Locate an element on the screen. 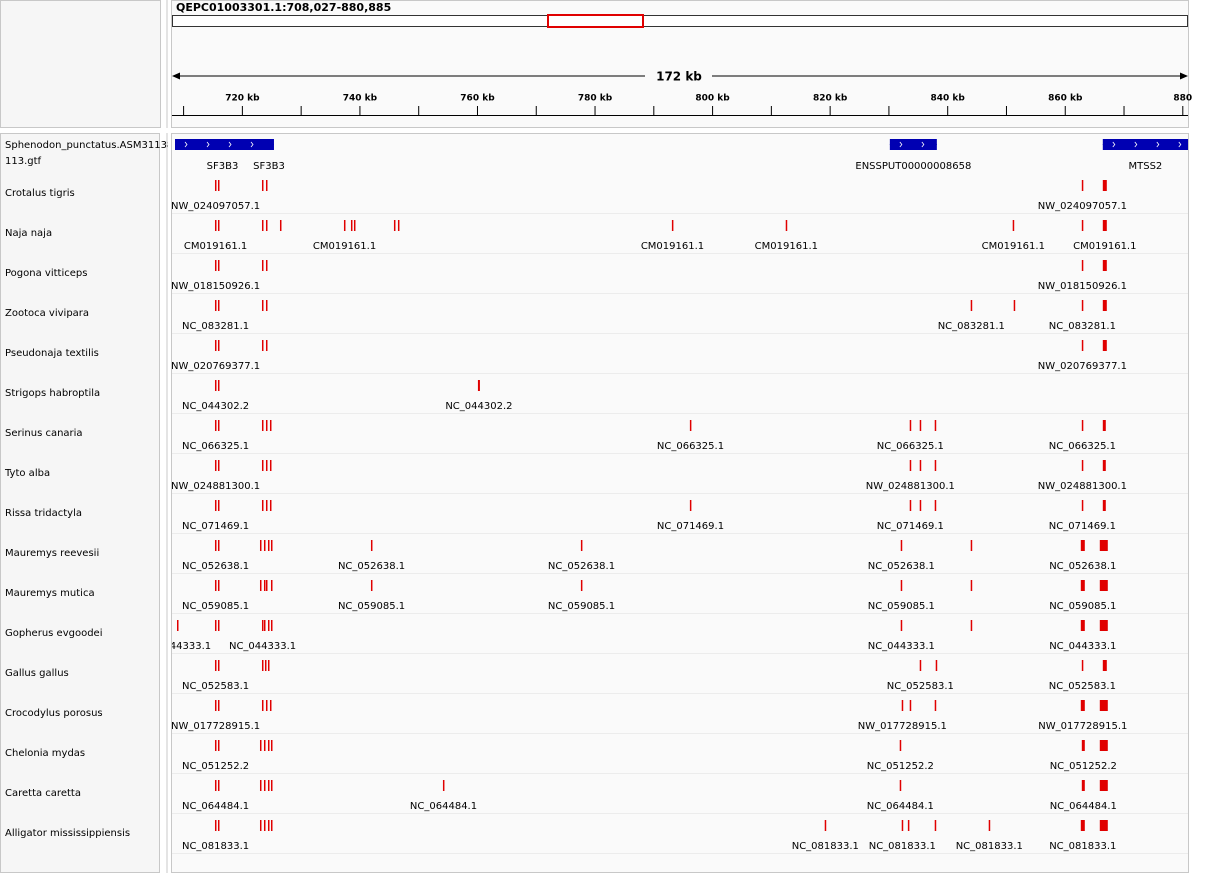  ideogram is located at coordinates (680, 21).